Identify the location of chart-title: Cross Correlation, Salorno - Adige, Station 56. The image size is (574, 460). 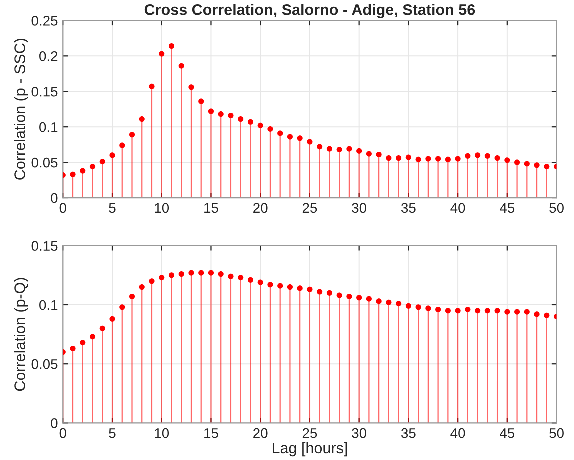
(310, 11).